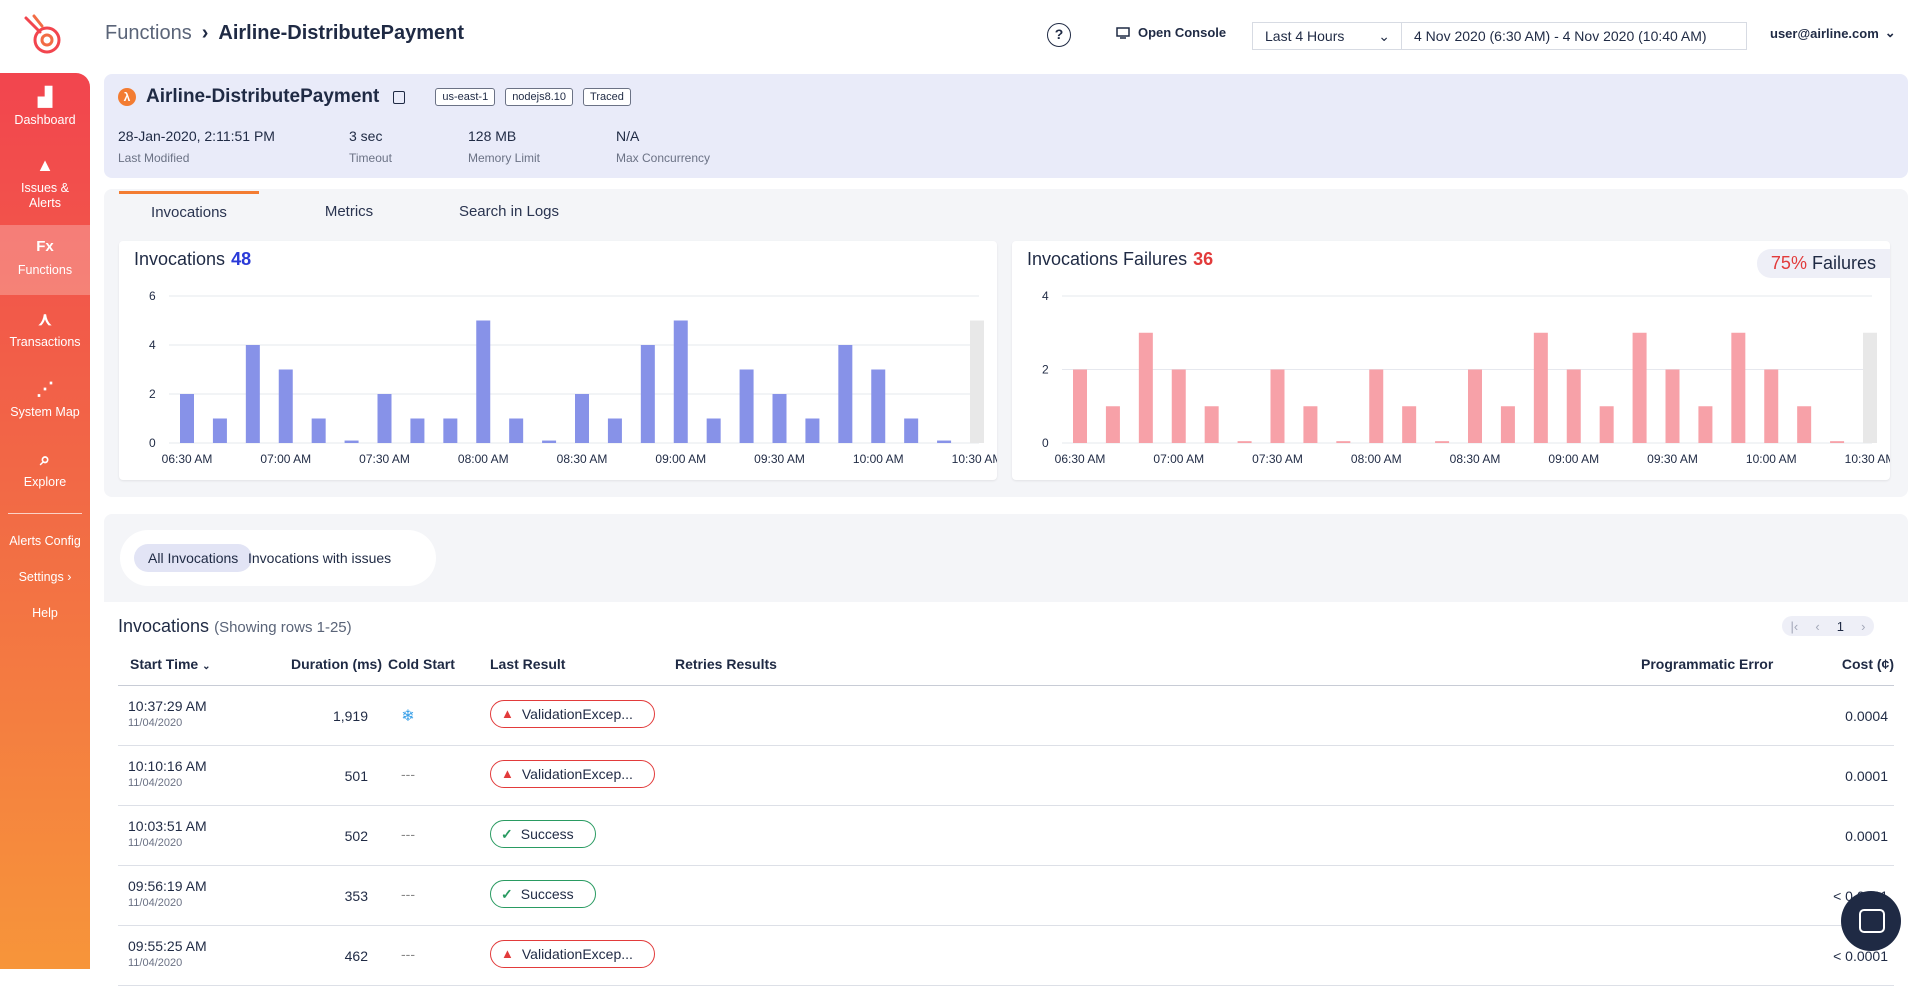 Image resolution: width=1921 pixels, height=986 pixels. What do you see at coordinates (45, 577) in the screenshot?
I see `settings-link: Settings ›` at bounding box center [45, 577].